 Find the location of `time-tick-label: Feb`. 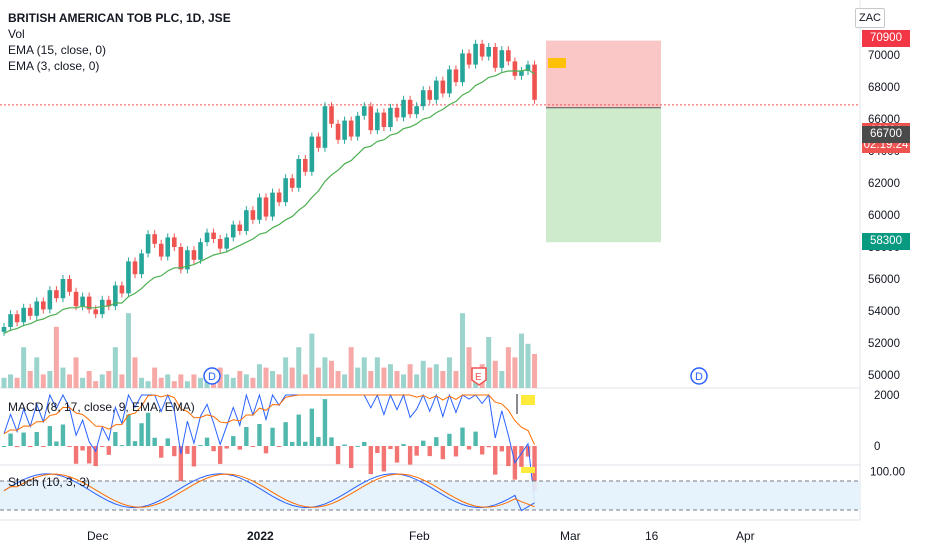

time-tick-label: Feb is located at coordinates (419, 536).